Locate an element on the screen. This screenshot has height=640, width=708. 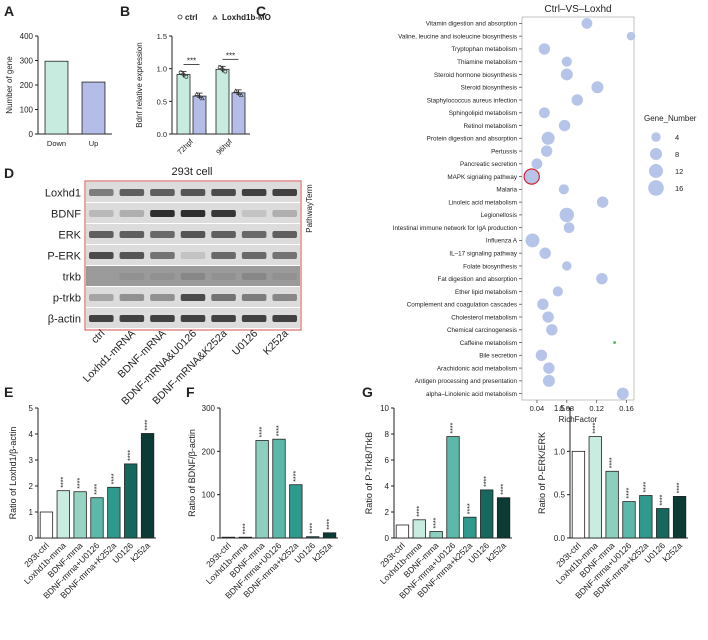
legend-label-ctrl: ctrl is located at coordinates (191, 17).